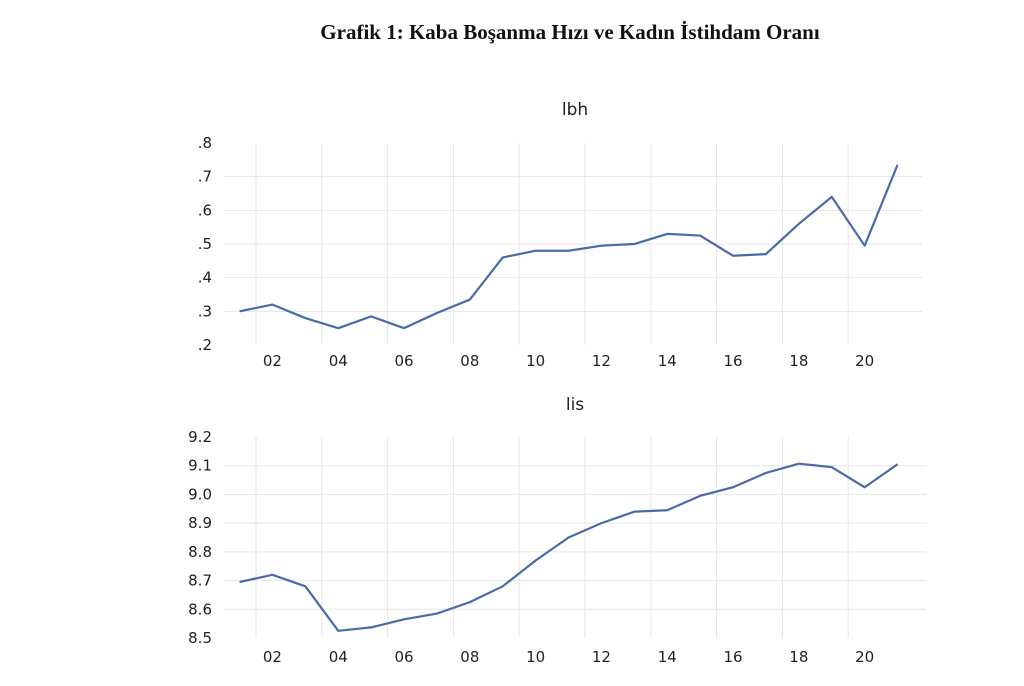 This screenshot has width=1024, height=686. Describe the element at coordinates (575, 110) in the screenshot. I see `chart-title: lbh` at that location.